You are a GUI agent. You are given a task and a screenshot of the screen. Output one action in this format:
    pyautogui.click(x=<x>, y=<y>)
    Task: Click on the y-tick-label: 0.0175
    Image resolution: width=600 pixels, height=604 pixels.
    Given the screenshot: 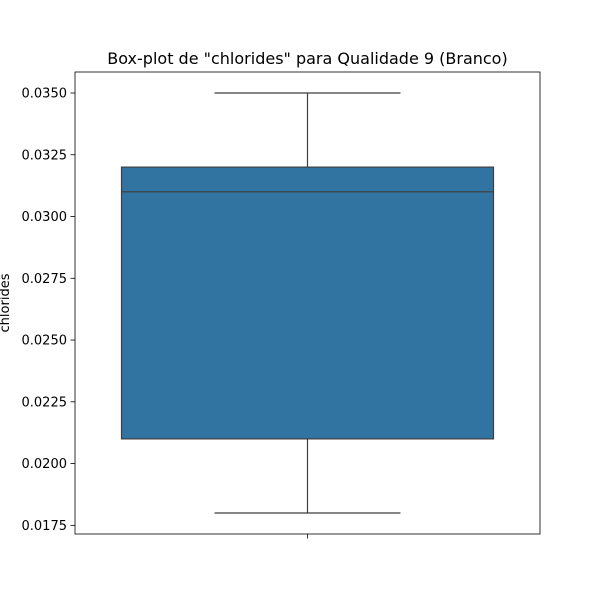 What is the action you would take?
    pyautogui.click(x=45, y=526)
    